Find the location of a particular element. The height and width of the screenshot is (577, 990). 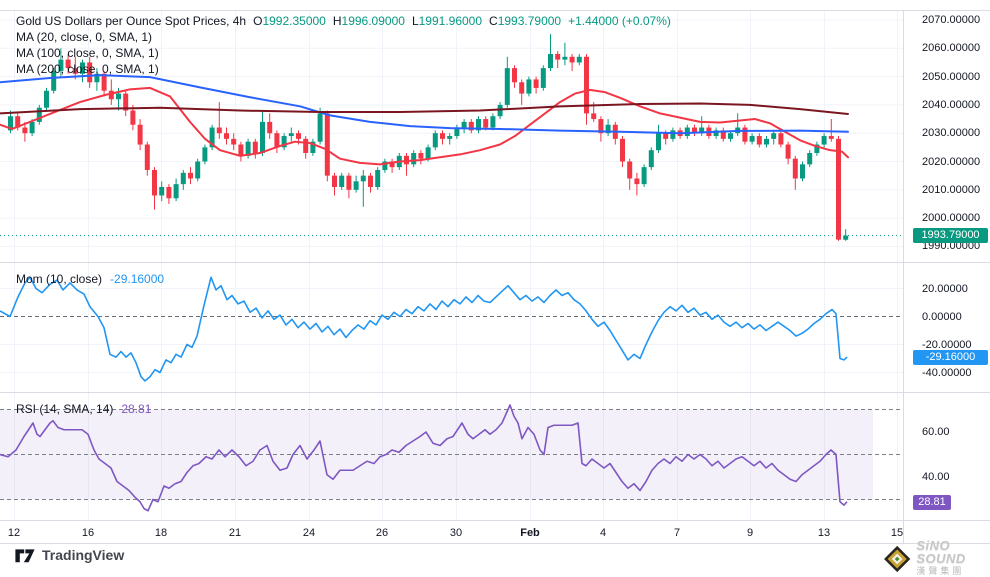

momentum-tick-label: -20.00000 is located at coordinates (947, 344).